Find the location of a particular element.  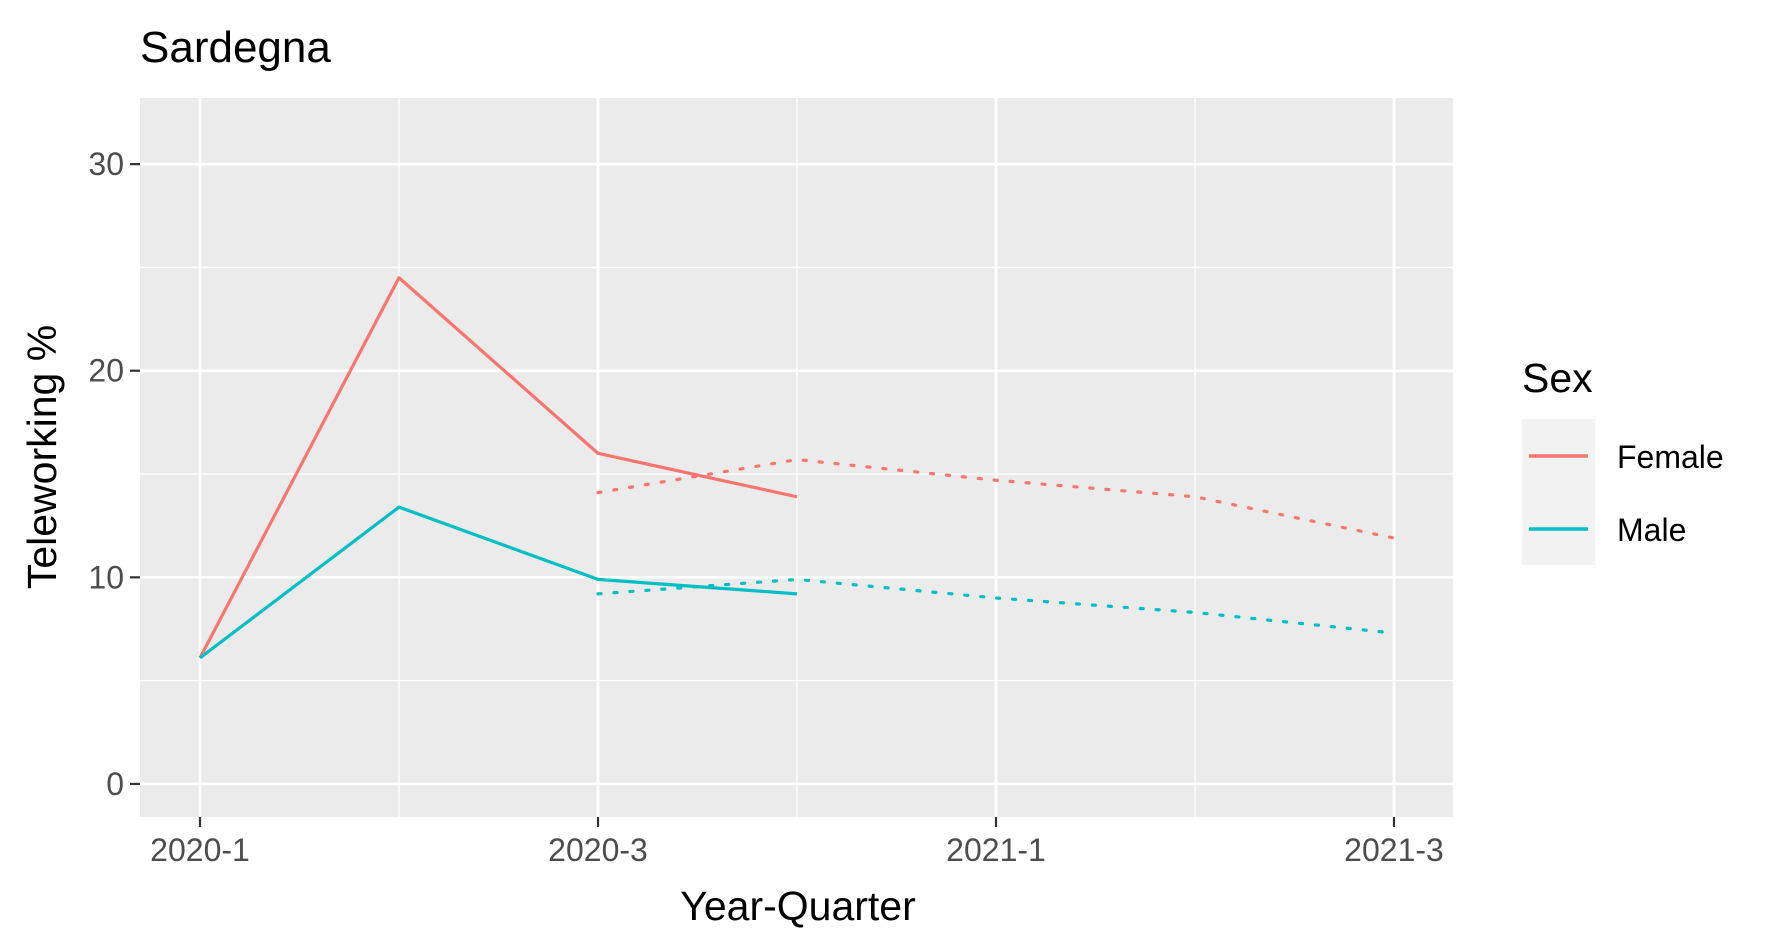

y-axis: 0 10 20 30 is located at coordinates (114, 474).